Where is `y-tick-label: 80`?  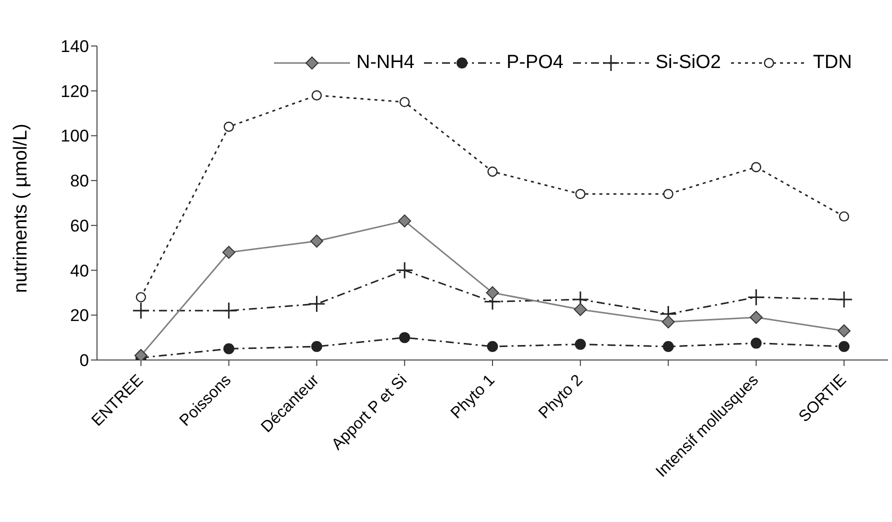 y-tick-label: 80 is located at coordinates (79, 181).